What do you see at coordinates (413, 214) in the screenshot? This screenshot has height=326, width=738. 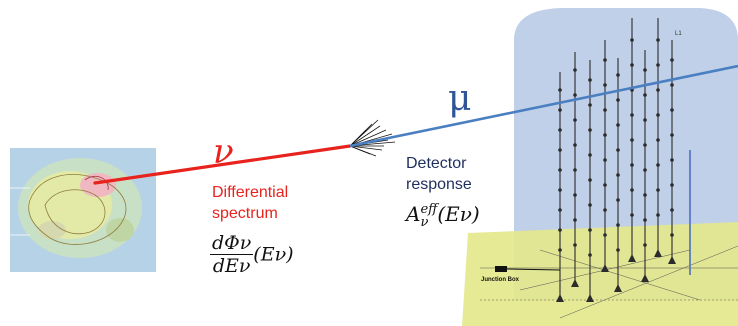 I see `effective-area-base: A` at bounding box center [413, 214].